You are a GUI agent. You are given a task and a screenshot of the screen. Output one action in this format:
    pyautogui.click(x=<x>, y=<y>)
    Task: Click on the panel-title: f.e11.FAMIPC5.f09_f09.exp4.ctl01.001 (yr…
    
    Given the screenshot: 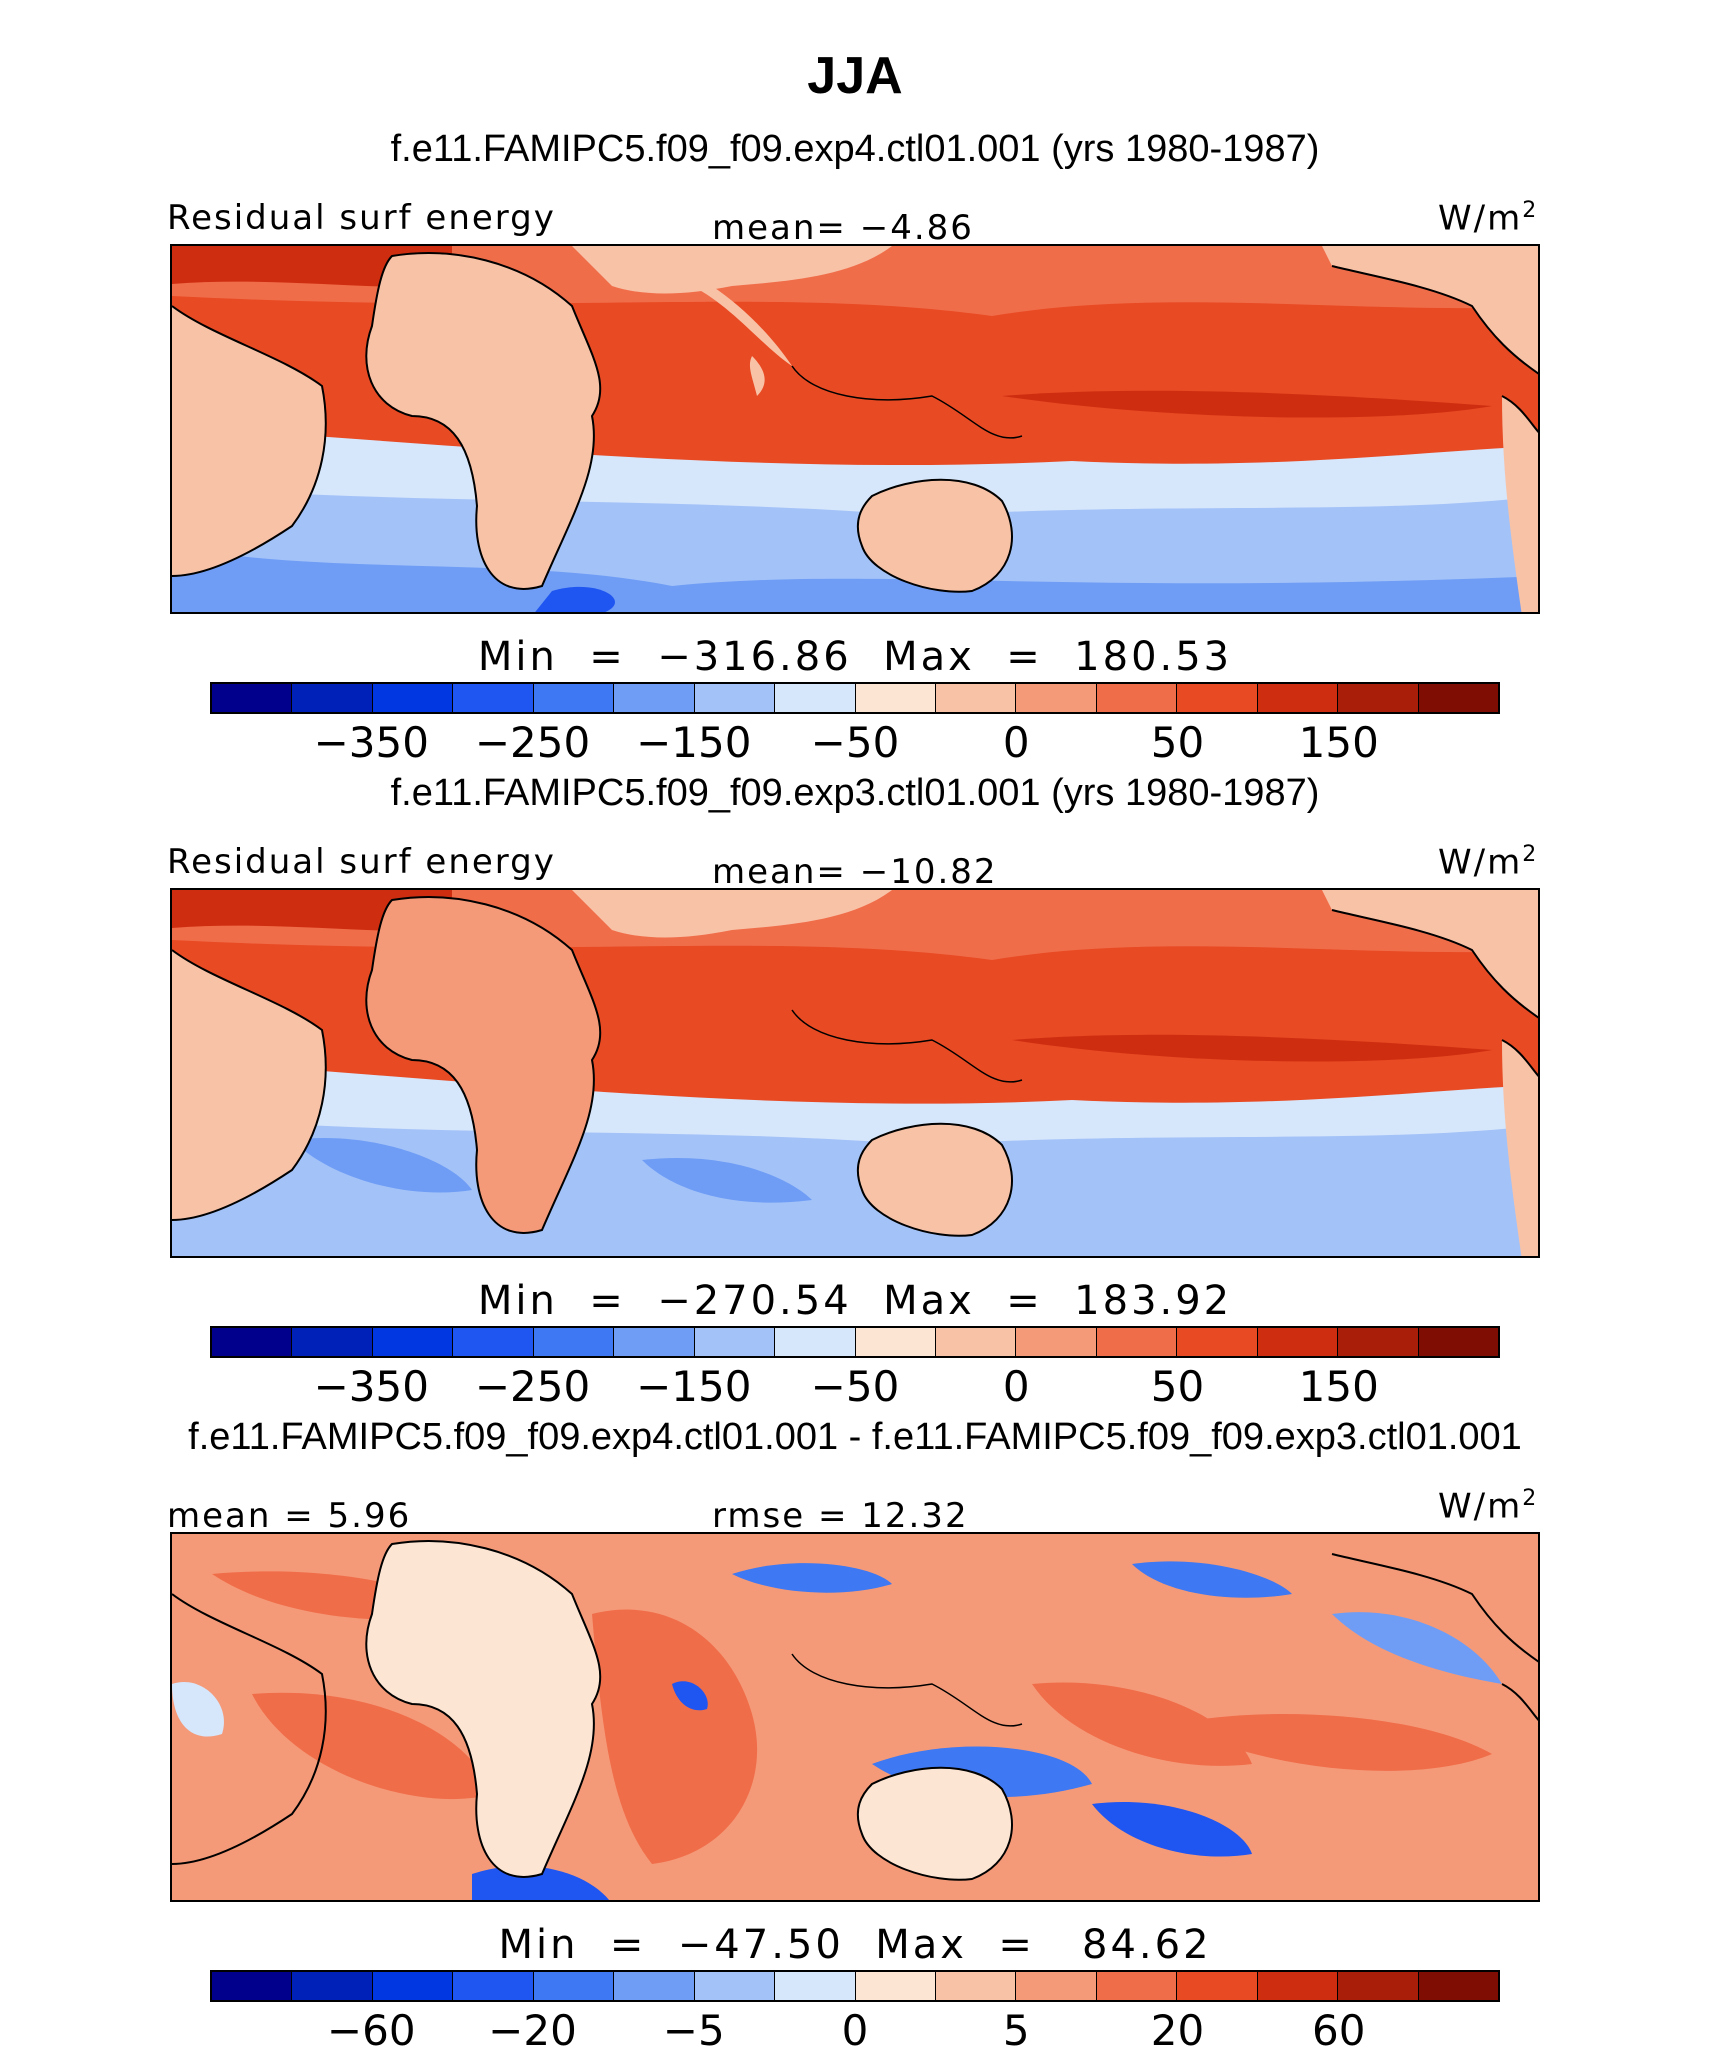 What is the action you would take?
    pyautogui.click(x=855, y=149)
    